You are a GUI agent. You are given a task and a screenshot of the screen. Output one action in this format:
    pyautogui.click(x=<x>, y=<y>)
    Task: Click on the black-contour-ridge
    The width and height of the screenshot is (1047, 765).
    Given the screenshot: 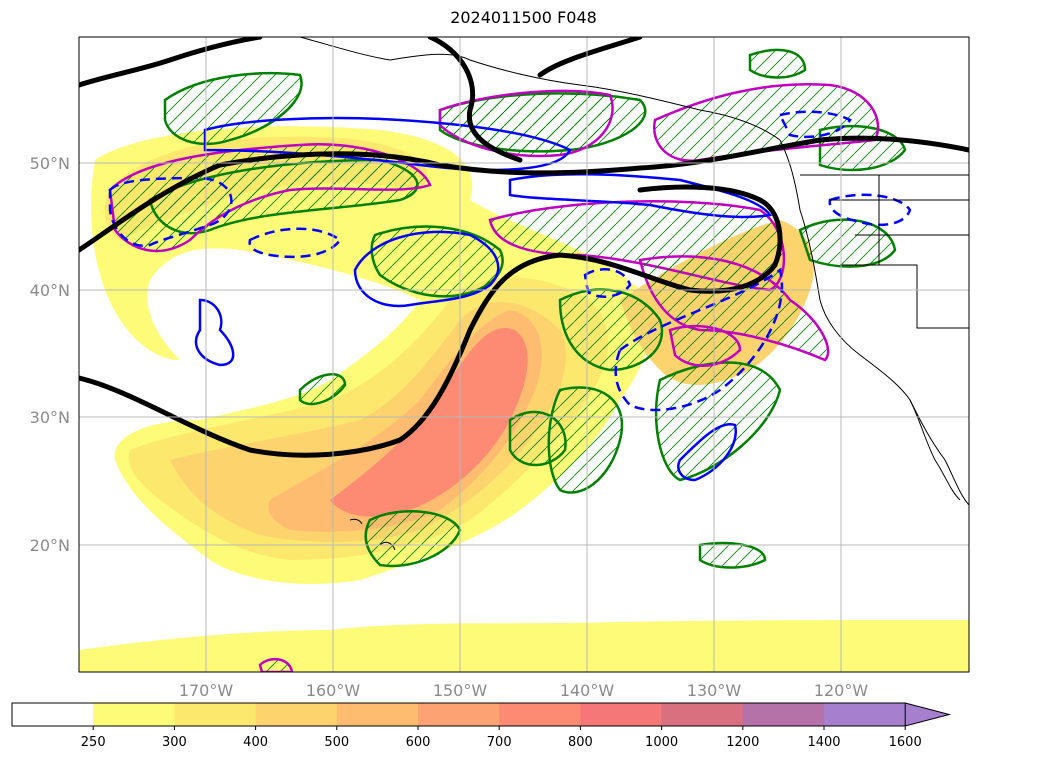 What is the action you would take?
    pyautogui.click(x=475, y=100)
    